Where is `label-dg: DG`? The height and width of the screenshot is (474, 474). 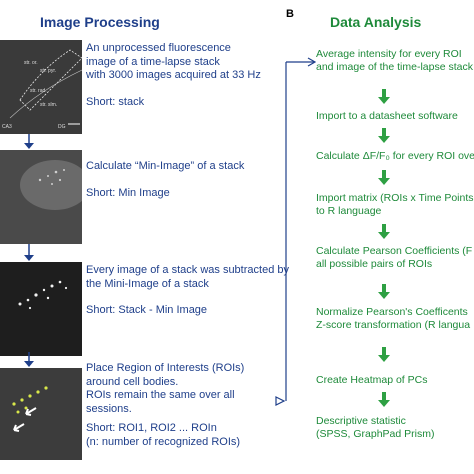 label-dg: DG is located at coordinates (62, 127).